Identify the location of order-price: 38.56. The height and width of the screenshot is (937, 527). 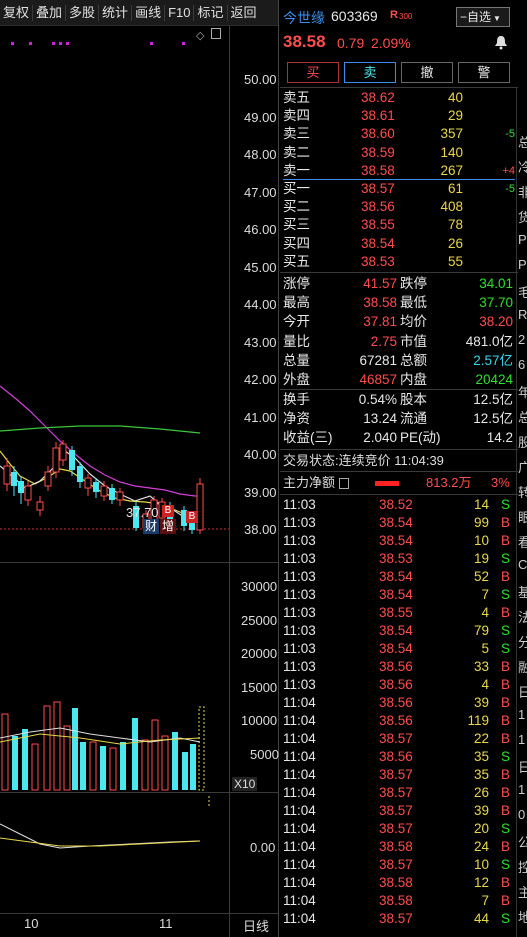
(378, 207).